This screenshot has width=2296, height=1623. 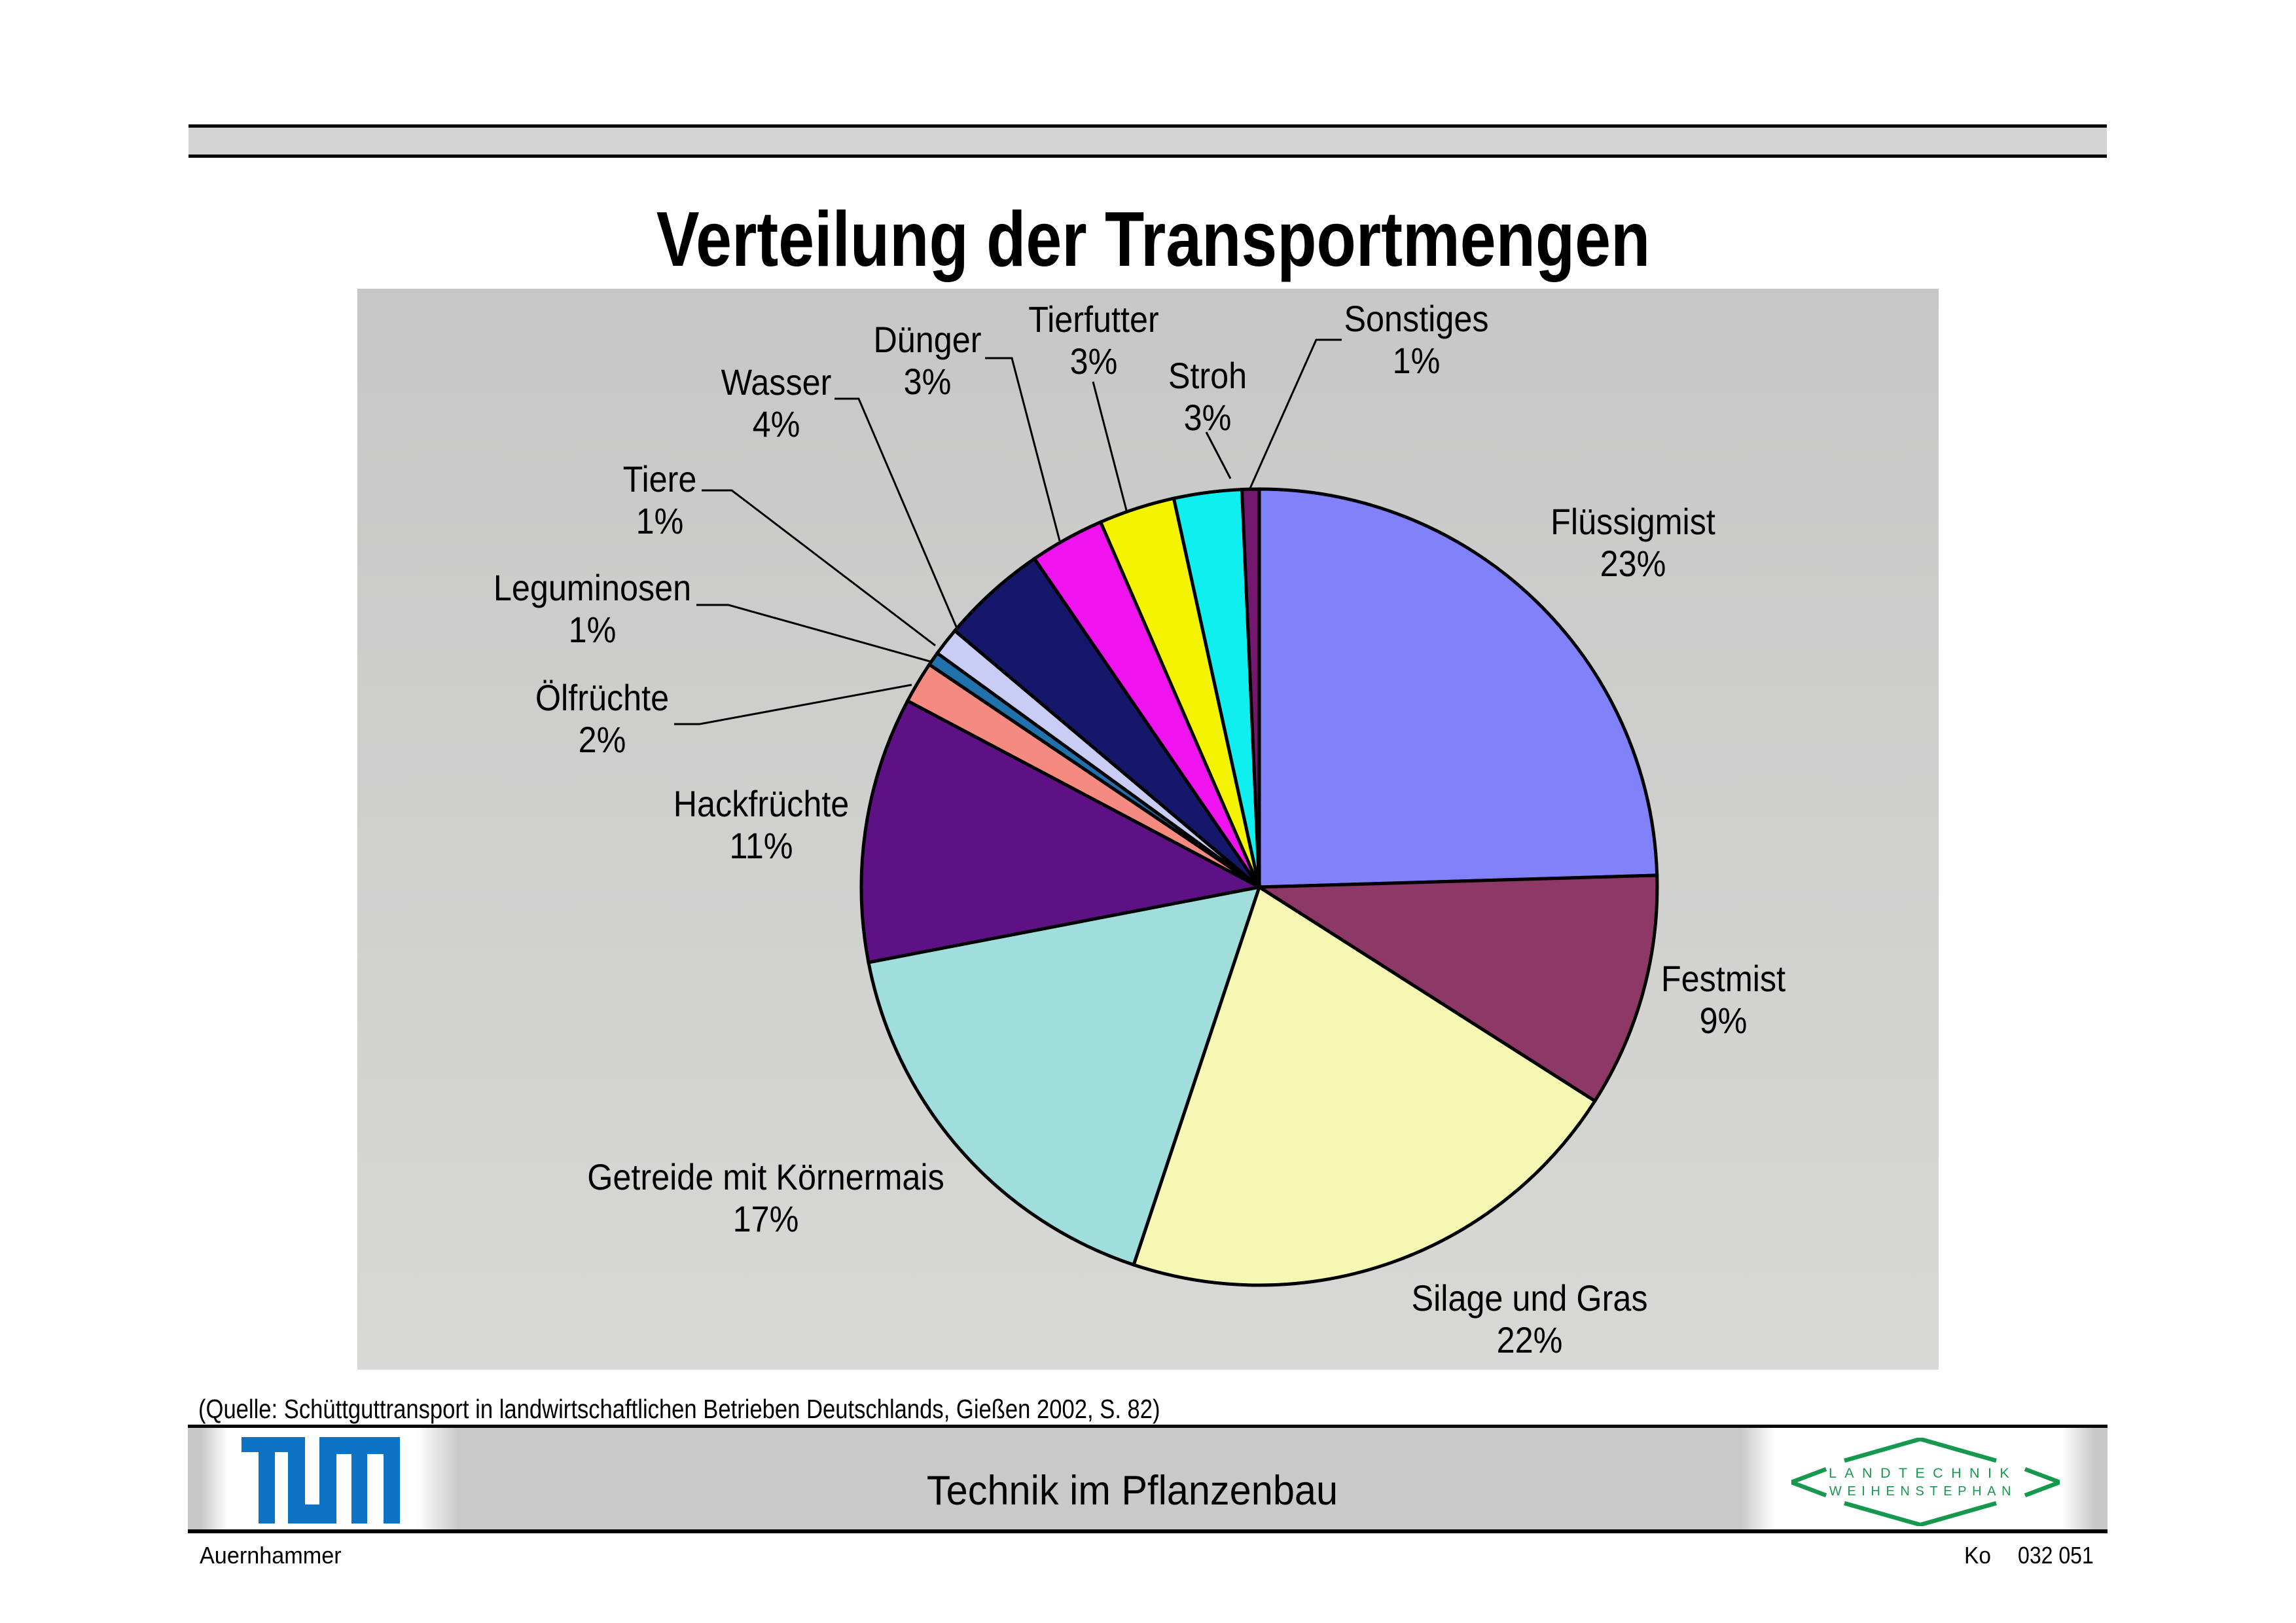 I want to click on svg-text: LANDTECHNIK, so click(x=1923, y=1473).